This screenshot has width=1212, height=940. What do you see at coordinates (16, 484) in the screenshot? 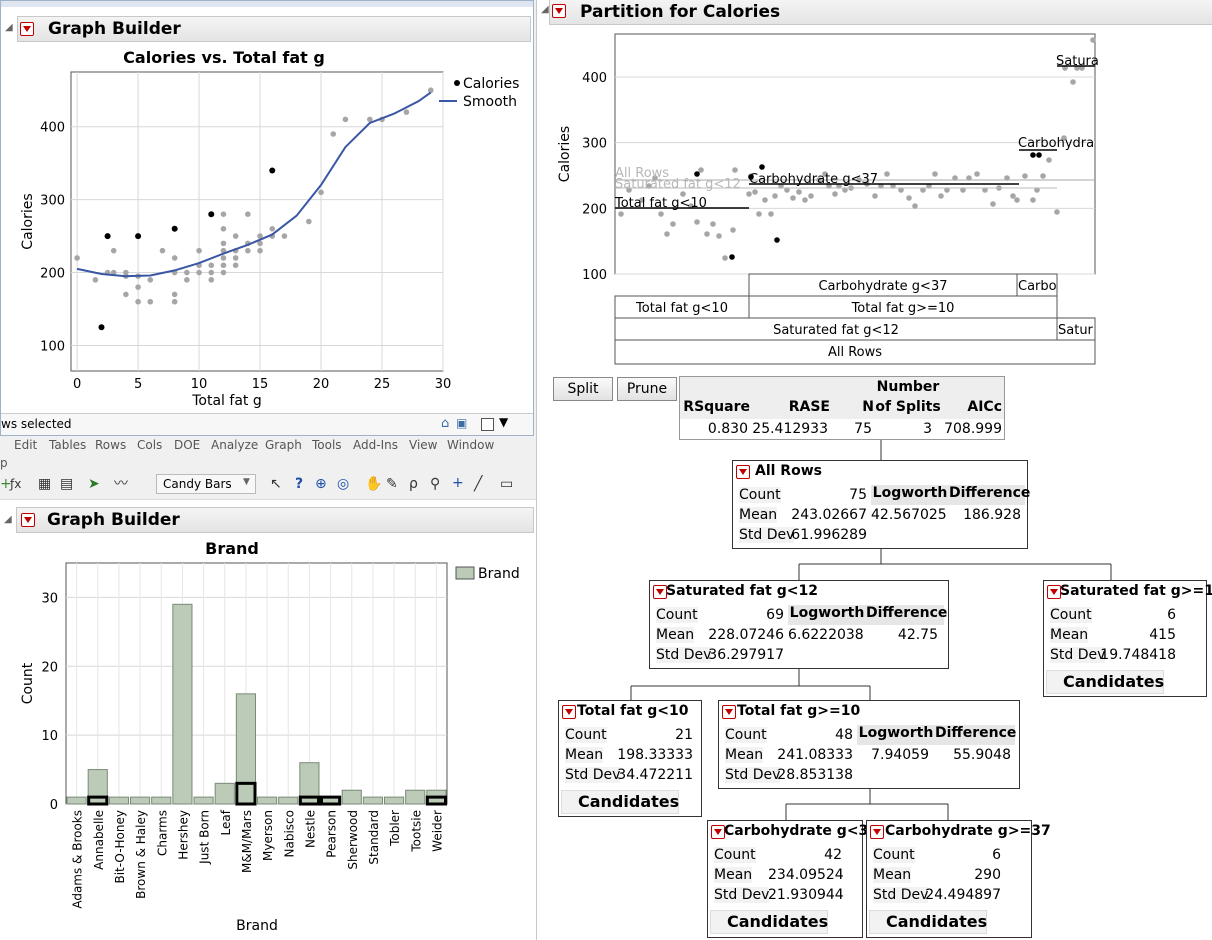
I see `formula-icon: ƒx` at bounding box center [16, 484].